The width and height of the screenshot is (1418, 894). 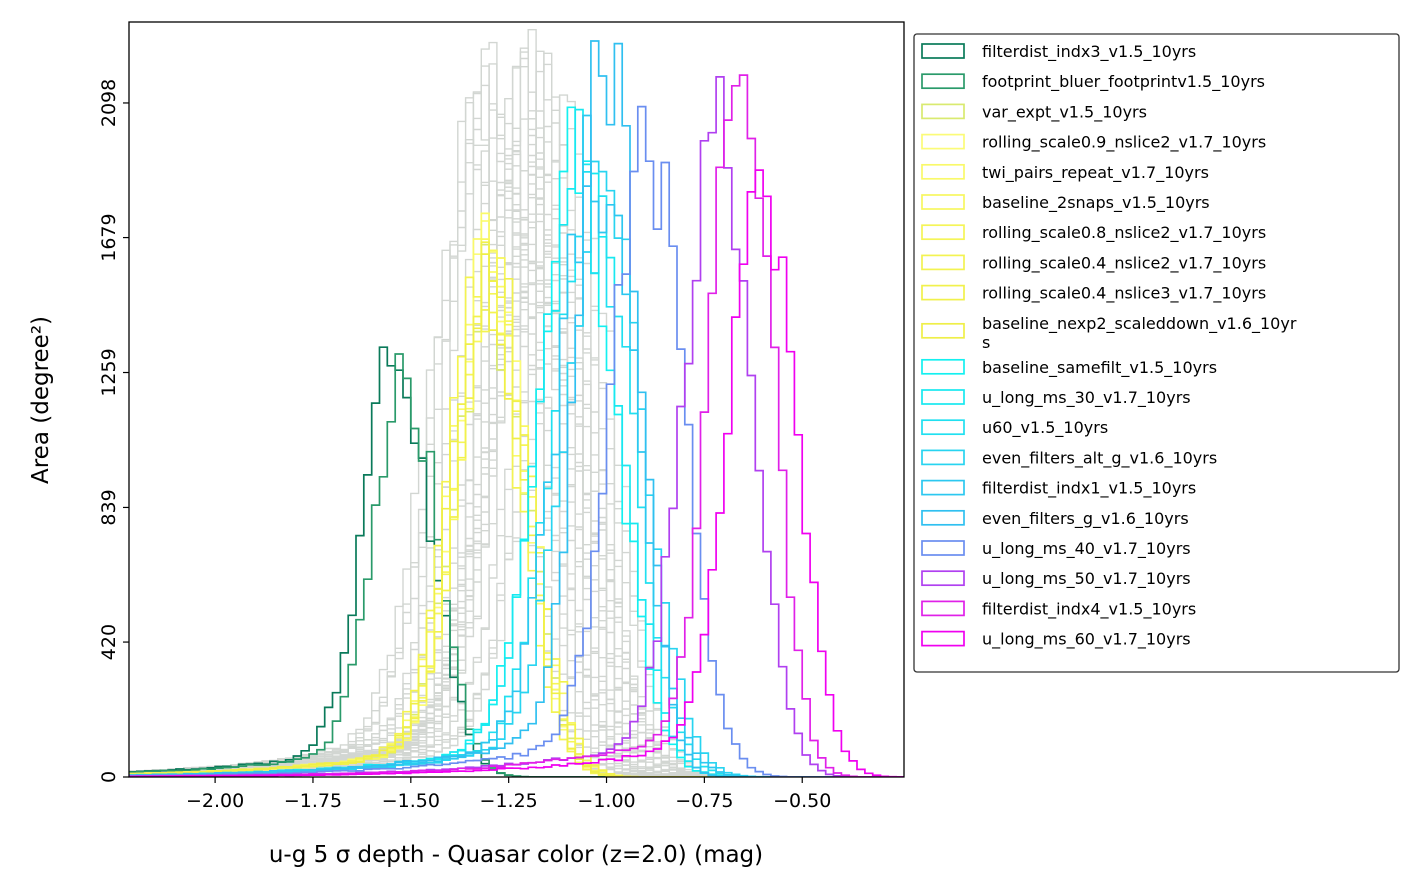 I want to click on y-axis-title: Area (degree²), so click(x=41, y=400).